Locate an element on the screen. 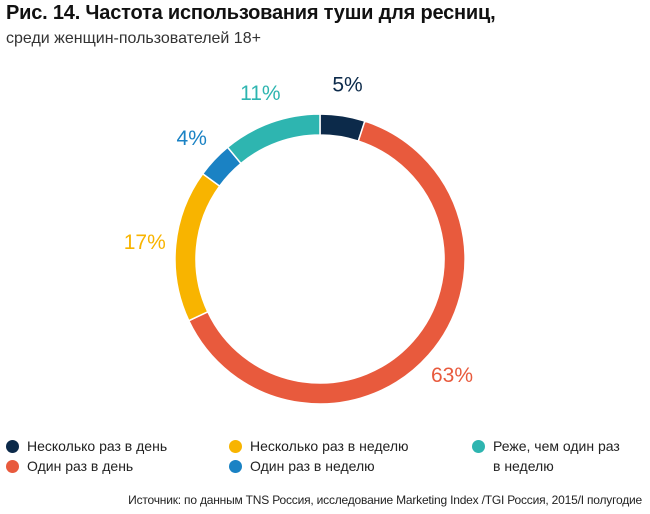 The image size is (650, 514). slice-label-3: 4% is located at coordinates (192, 138).